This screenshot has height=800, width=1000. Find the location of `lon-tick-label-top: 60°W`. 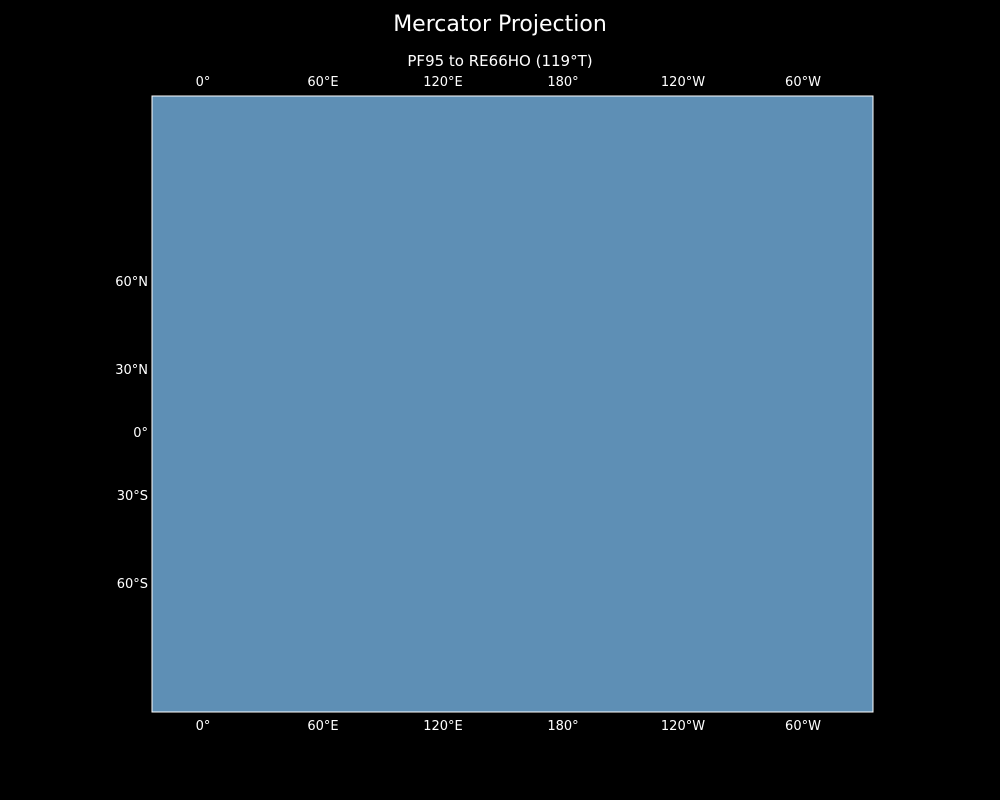

lon-tick-label-top: 60°W is located at coordinates (803, 82).